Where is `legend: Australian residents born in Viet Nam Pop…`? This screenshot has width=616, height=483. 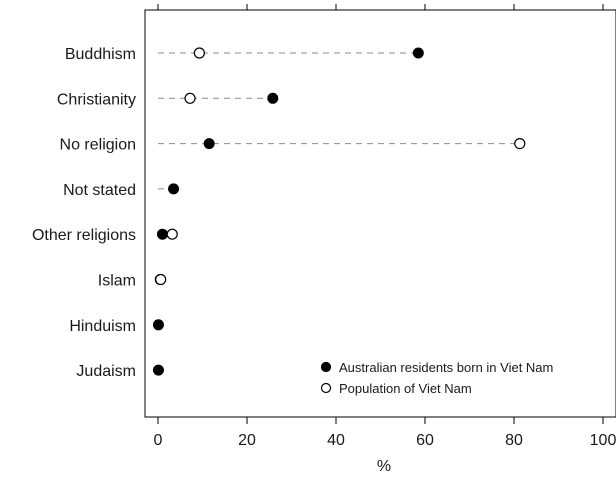
legend: Australian residents born in Viet Nam Pop… is located at coordinates (436, 378).